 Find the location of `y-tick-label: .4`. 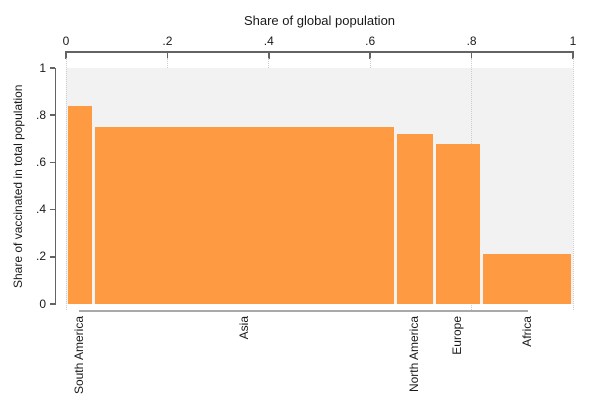

y-tick-label: .4 is located at coordinates (40, 209).